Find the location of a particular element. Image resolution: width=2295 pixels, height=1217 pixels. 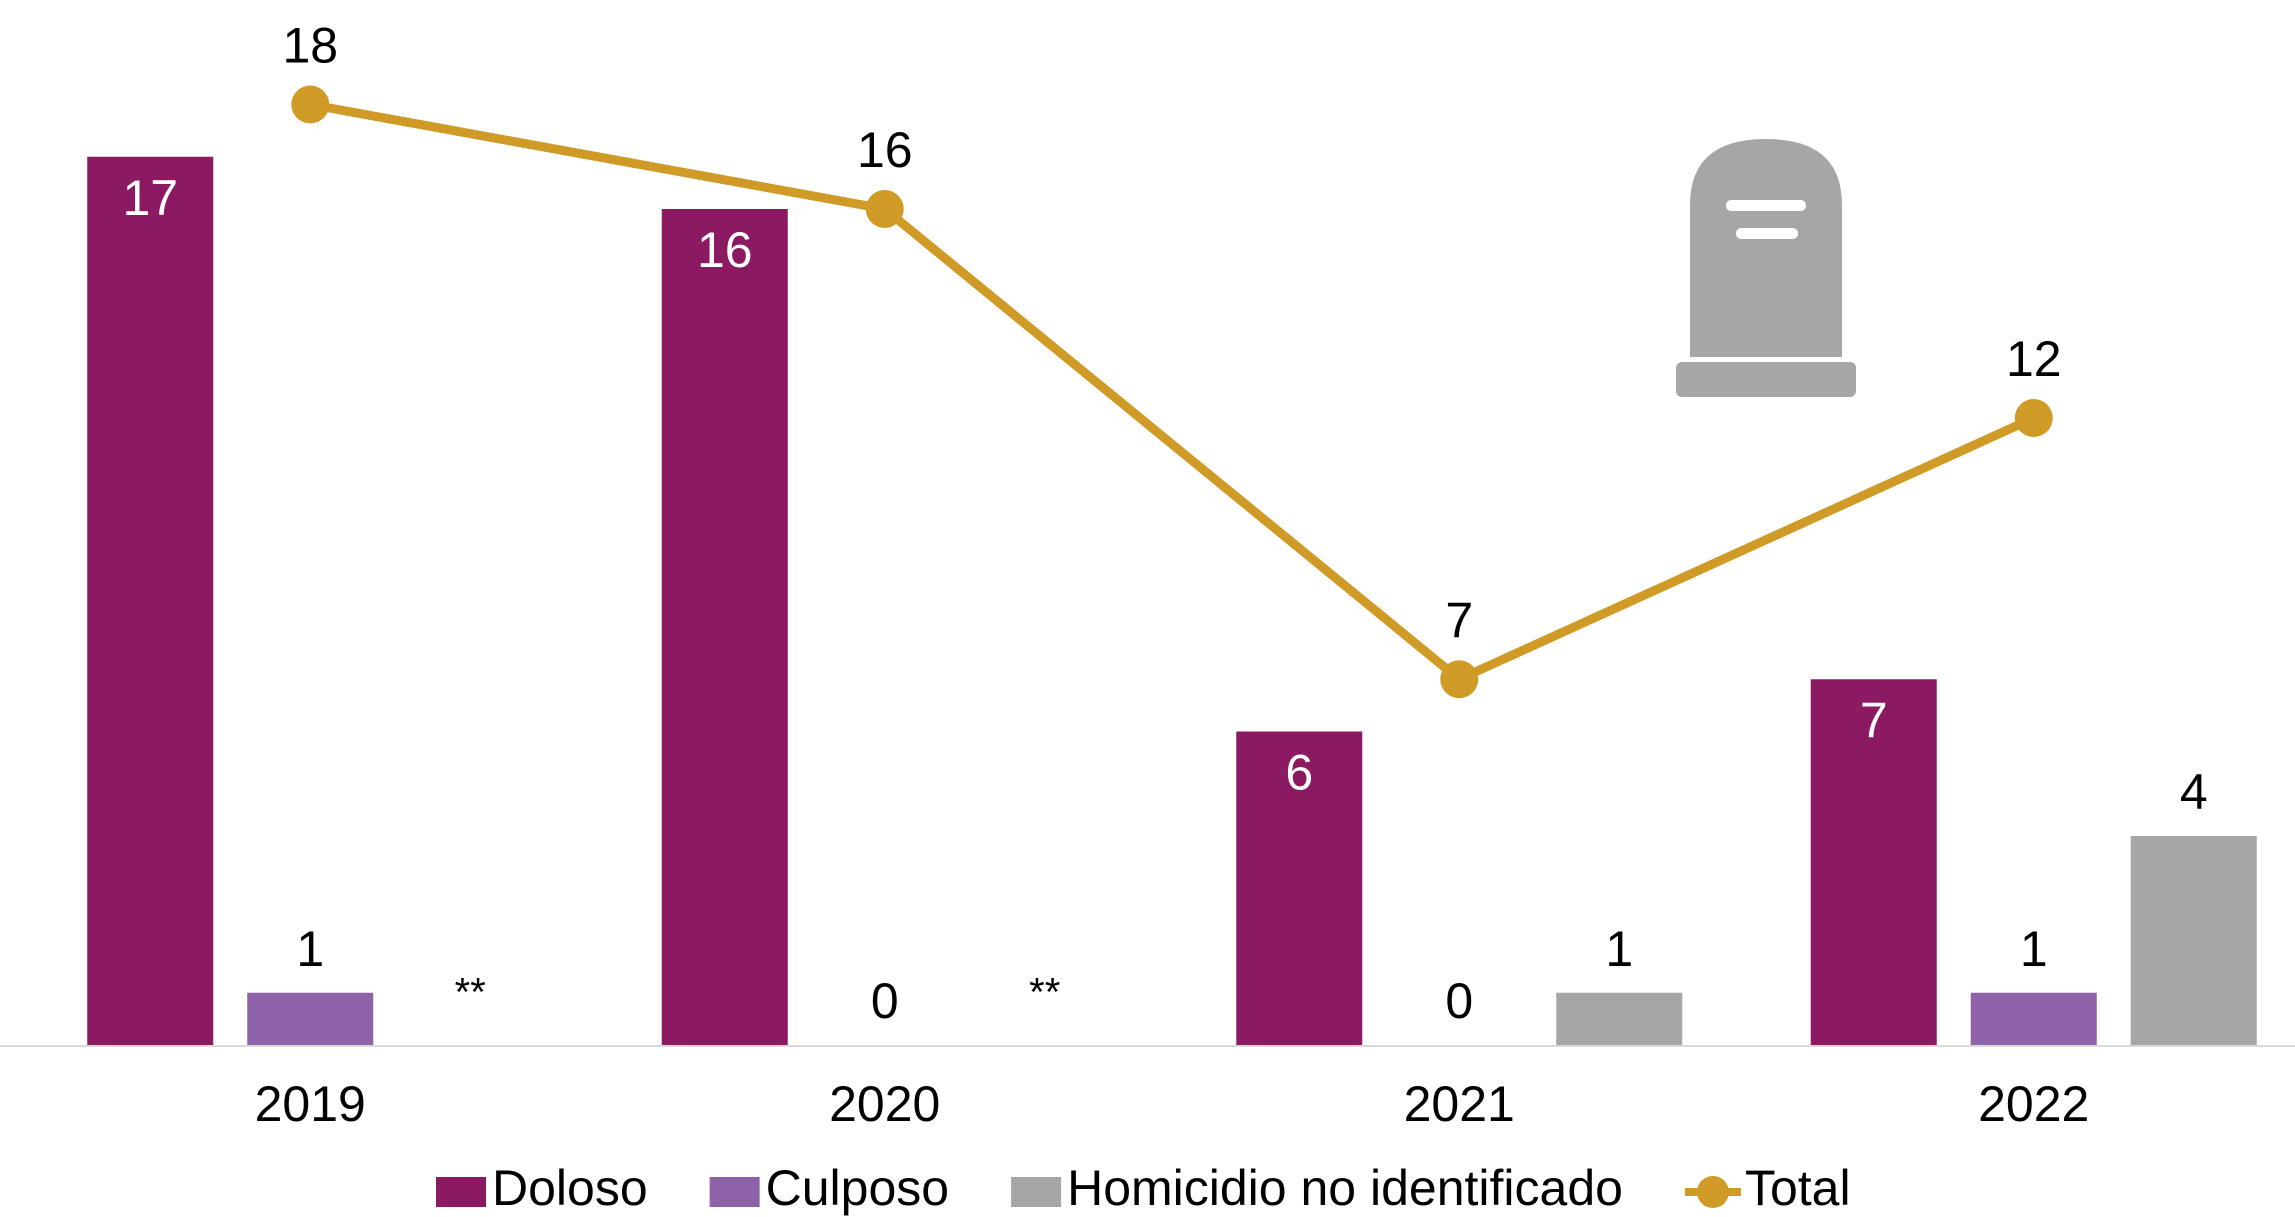

value-label: 17 is located at coordinates (150, 198).